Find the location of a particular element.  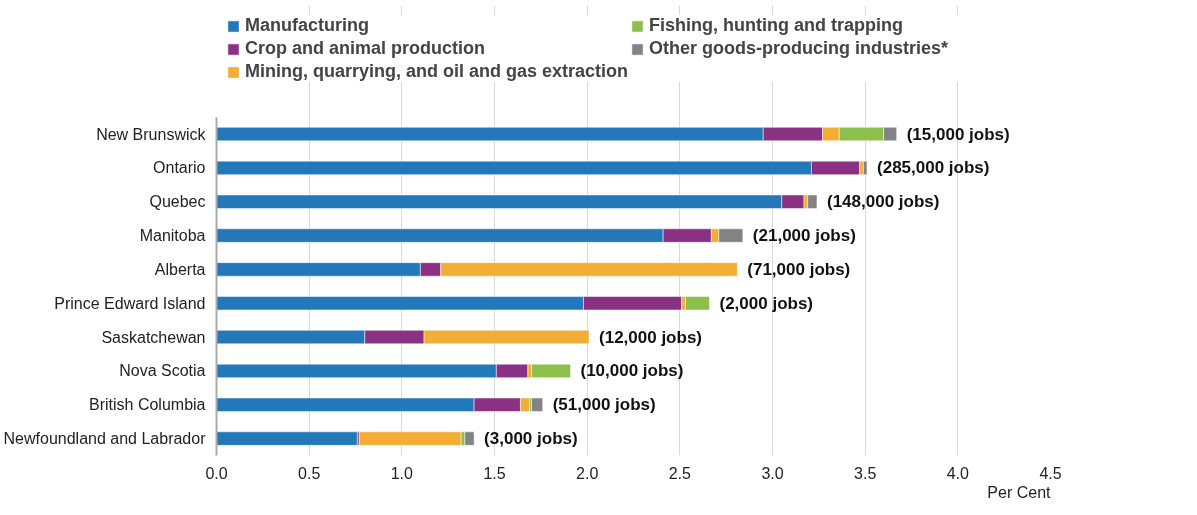

y-tick-label: Saskatchewan is located at coordinates (153, 337).